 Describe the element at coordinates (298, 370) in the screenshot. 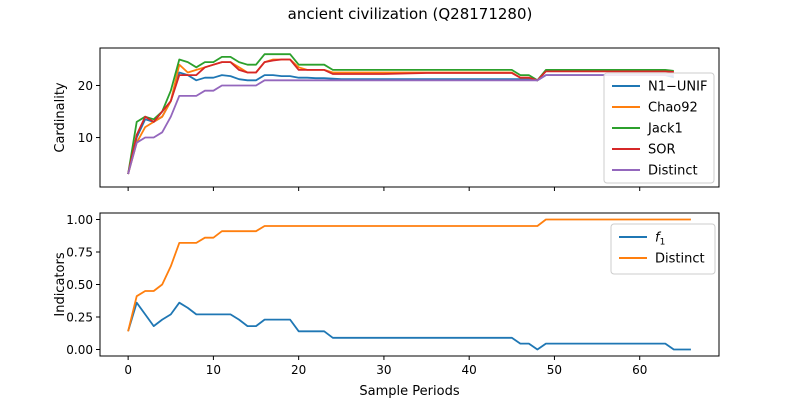

I see `x-tick-label: 20` at that location.